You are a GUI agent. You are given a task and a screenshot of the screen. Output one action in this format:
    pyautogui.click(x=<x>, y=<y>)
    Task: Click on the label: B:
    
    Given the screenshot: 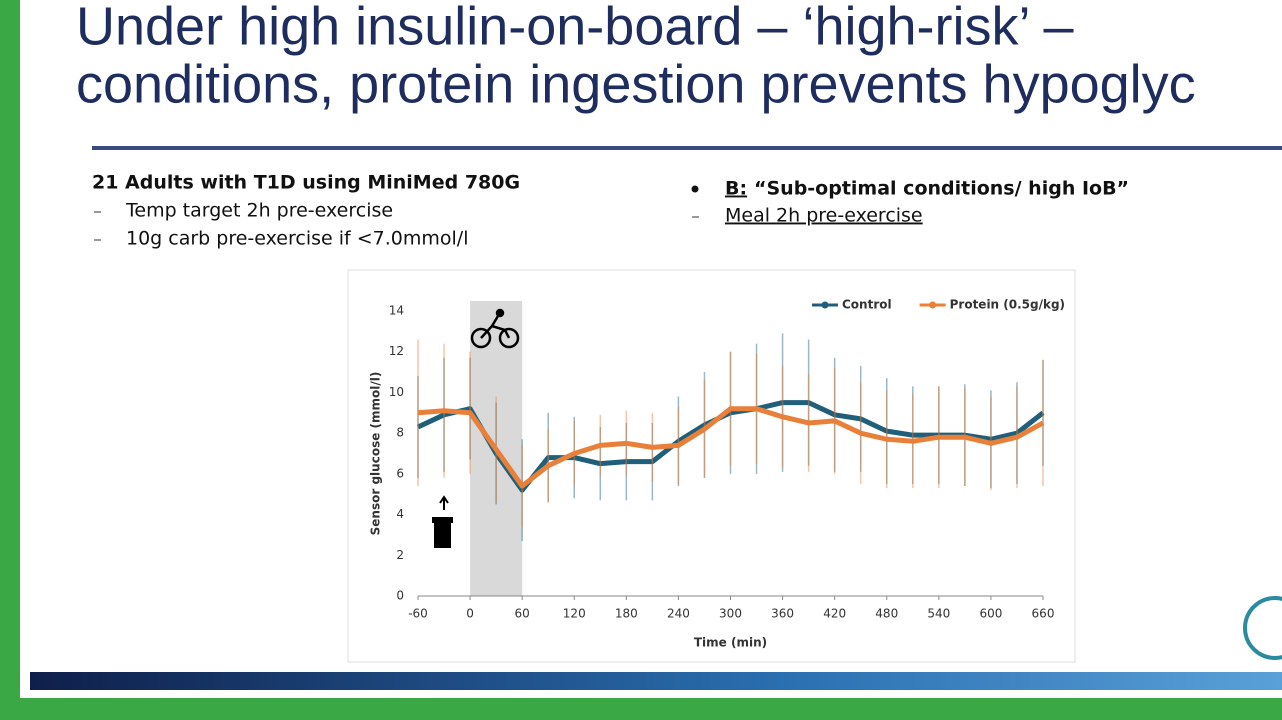 What is the action you would take?
    pyautogui.click(x=736, y=189)
    